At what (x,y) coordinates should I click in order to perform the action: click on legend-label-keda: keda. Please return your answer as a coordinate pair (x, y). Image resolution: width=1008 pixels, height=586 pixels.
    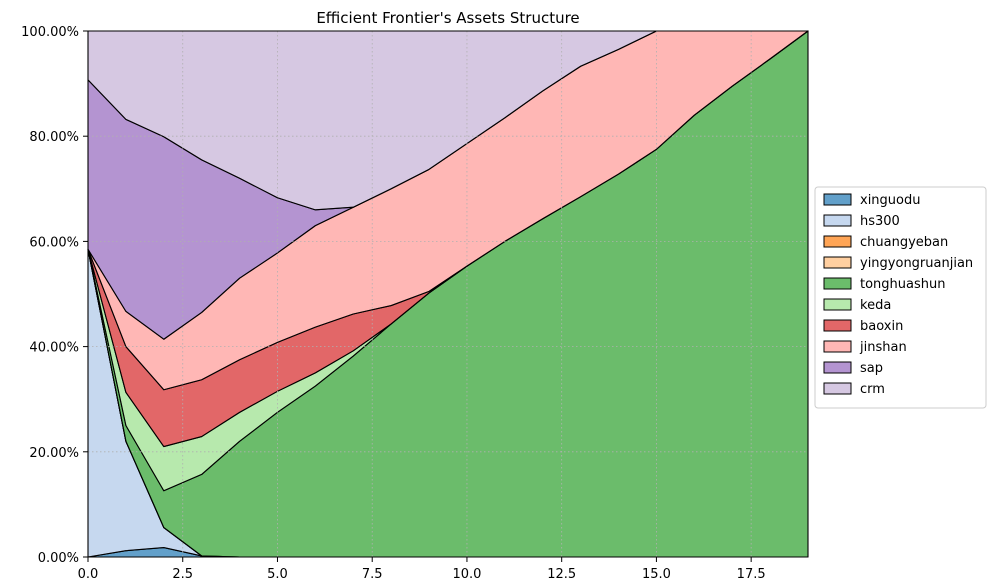
    Looking at the image, I should click on (875, 305).